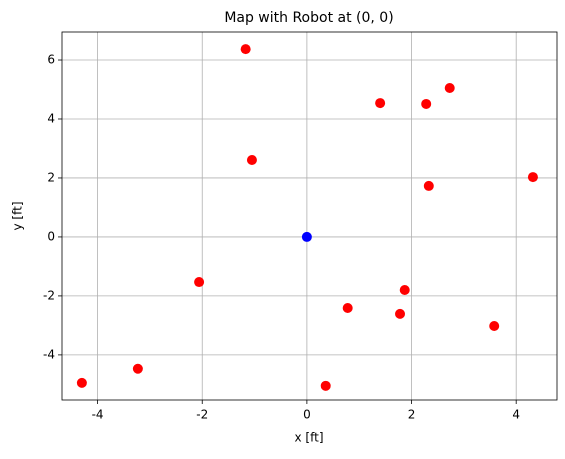 The height and width of the screenshot is (459, 565). Describe the element at coordinates (51, 236) in the screenshot. I see `y-tick-label: 0` at that location.